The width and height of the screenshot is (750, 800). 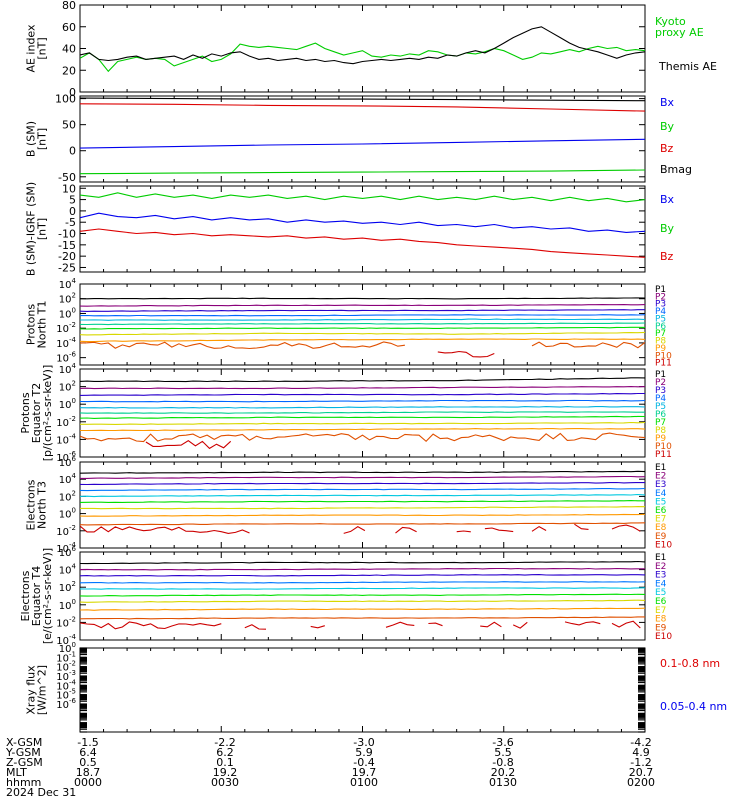 I want to click on panel-frame, so click(x=362, y=505).